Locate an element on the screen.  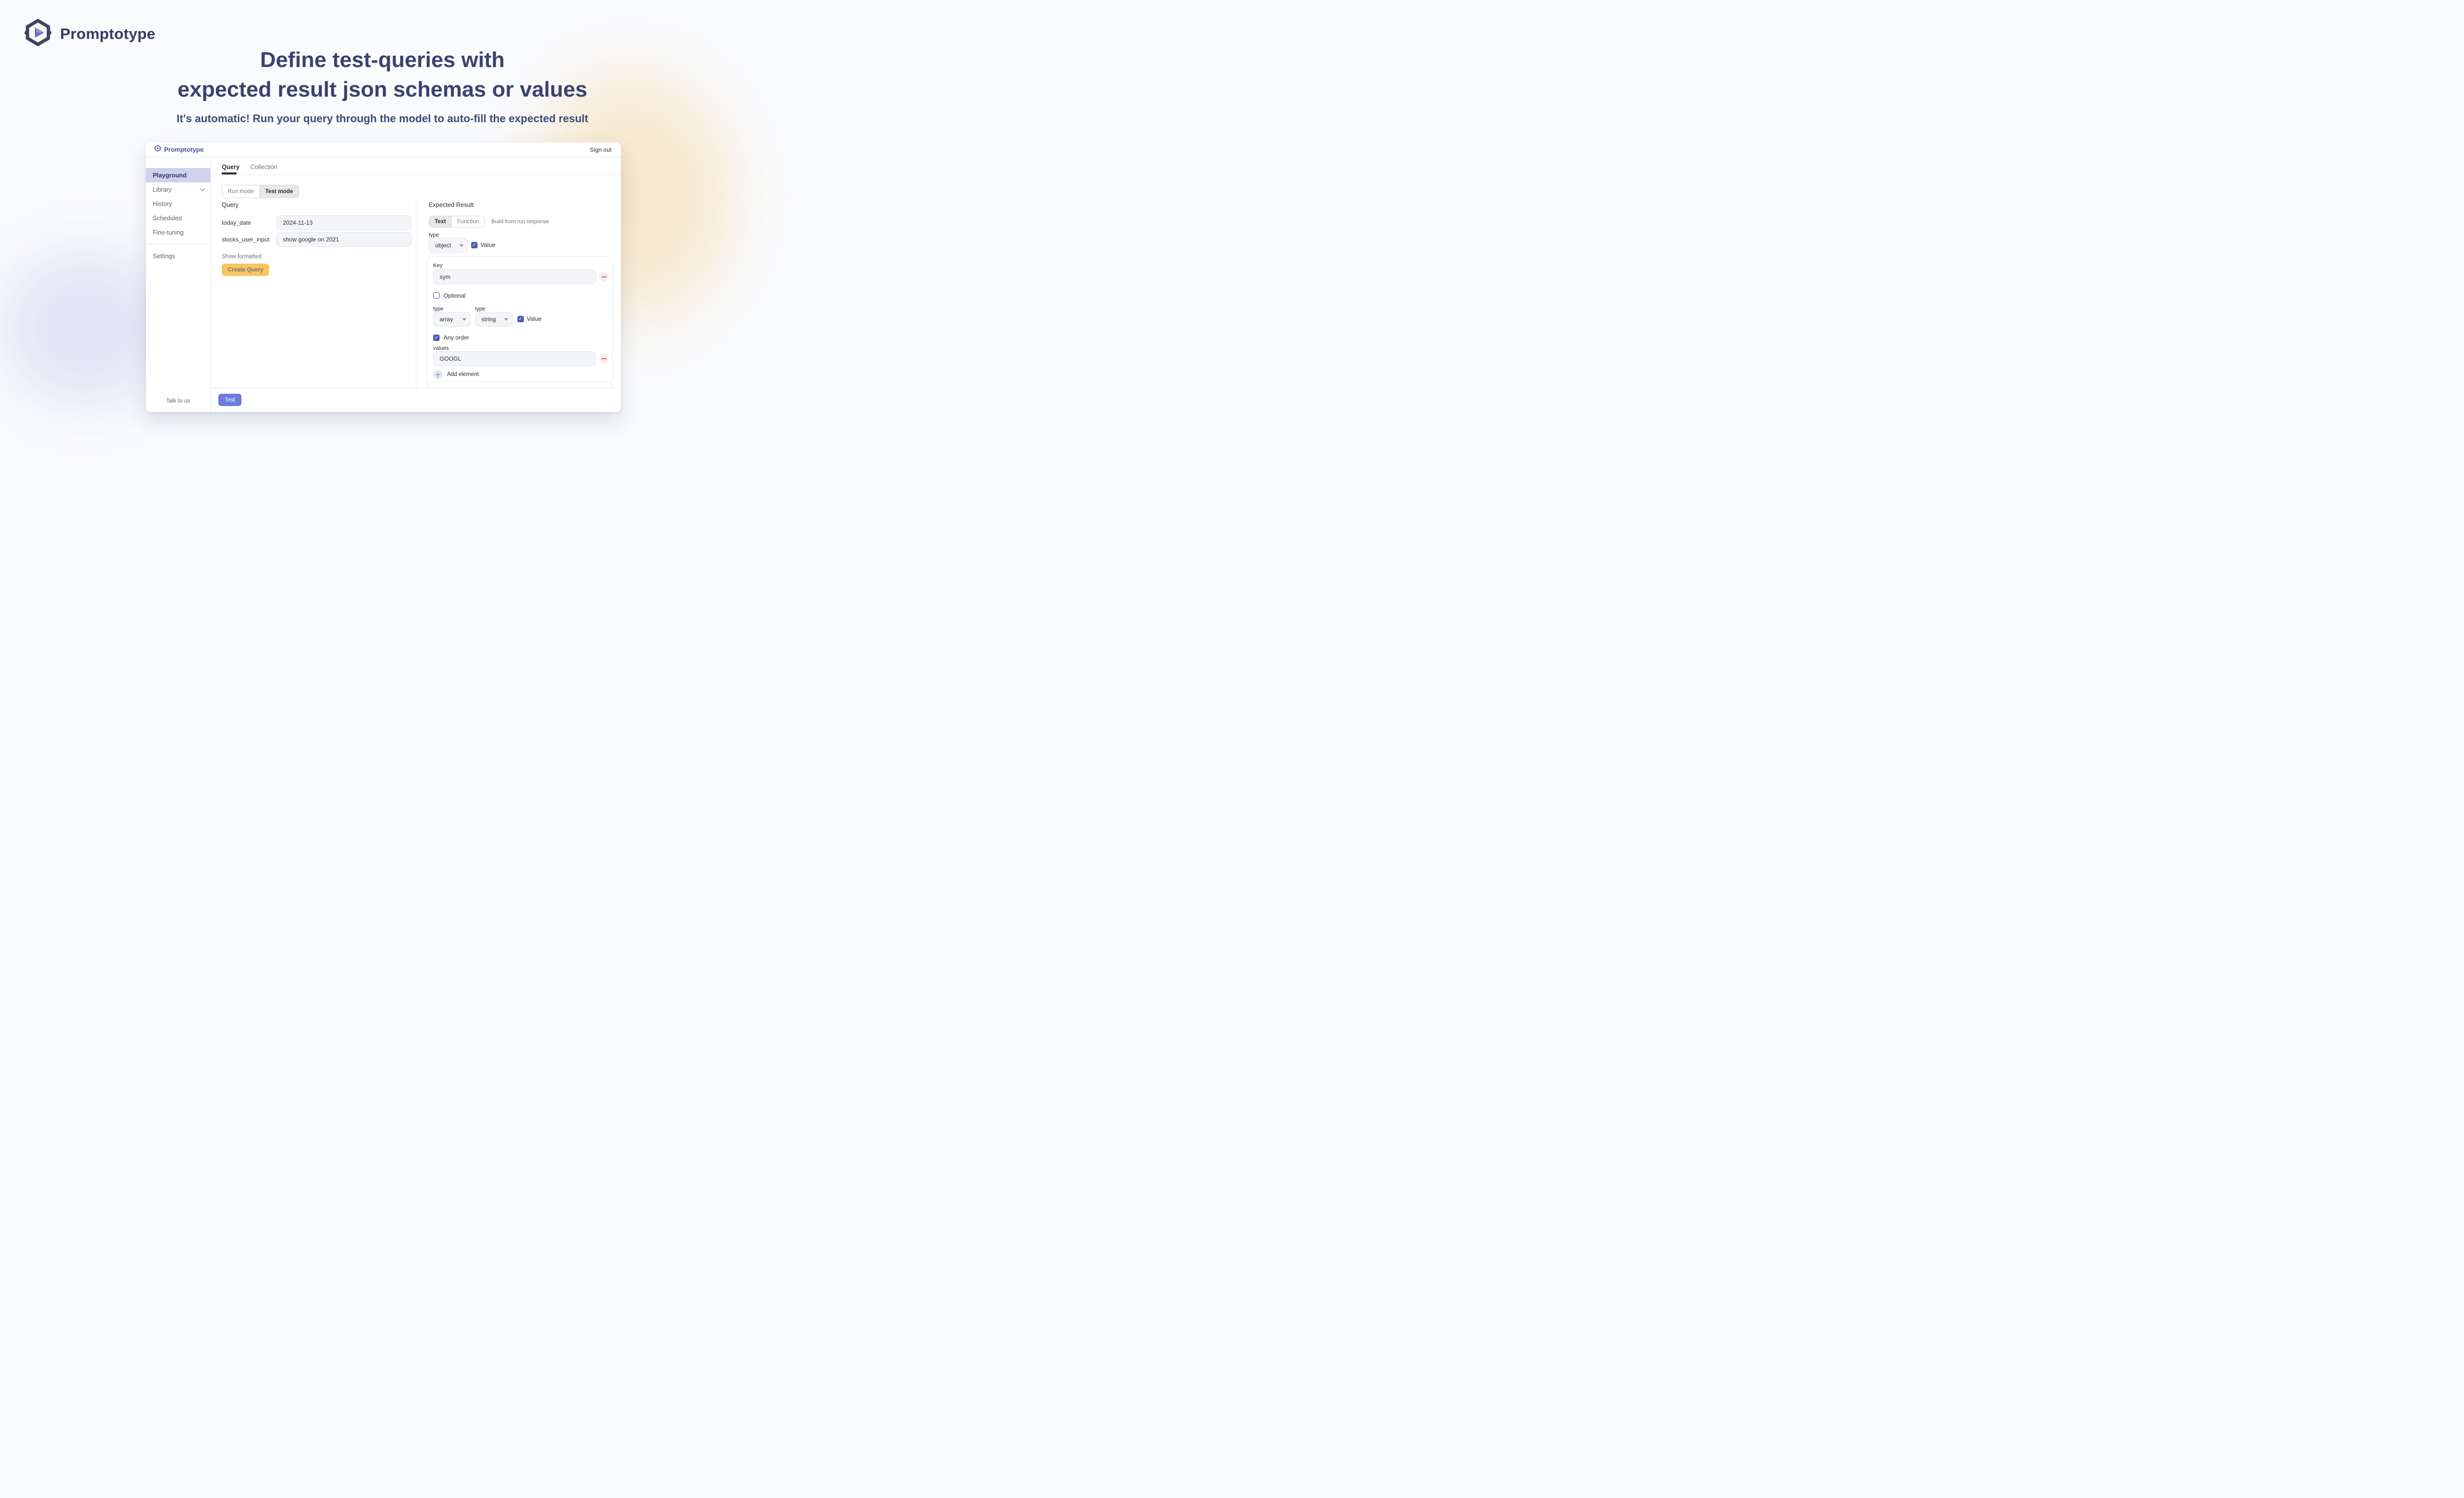
key-value: sym is located at coordinates (445, 276).